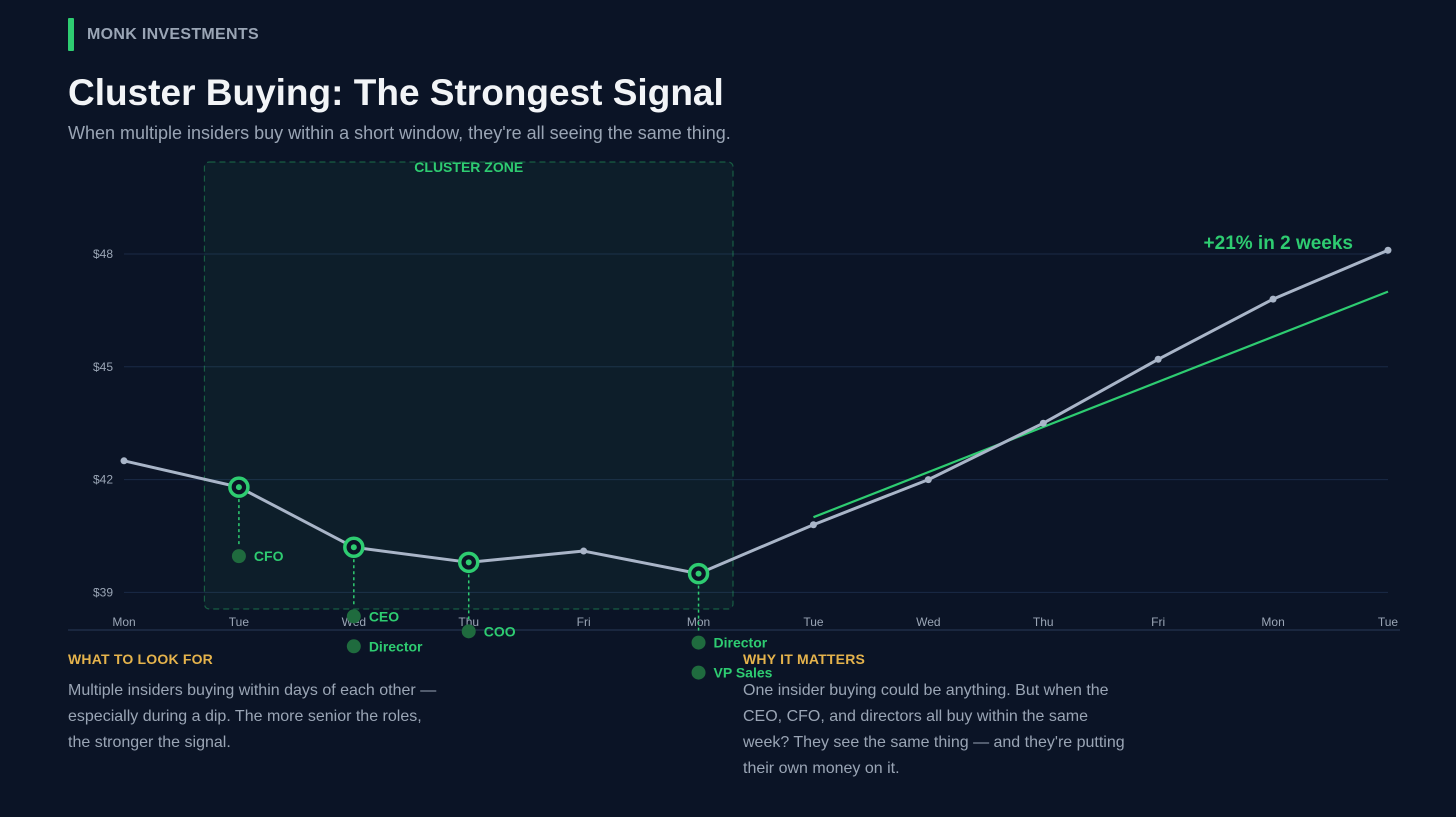 The image size is (1456, 817). What do you see at coordinates (928, 622) in the screenshot?
I see `x-tick-label: Wed` at bounding box center [928, 622].